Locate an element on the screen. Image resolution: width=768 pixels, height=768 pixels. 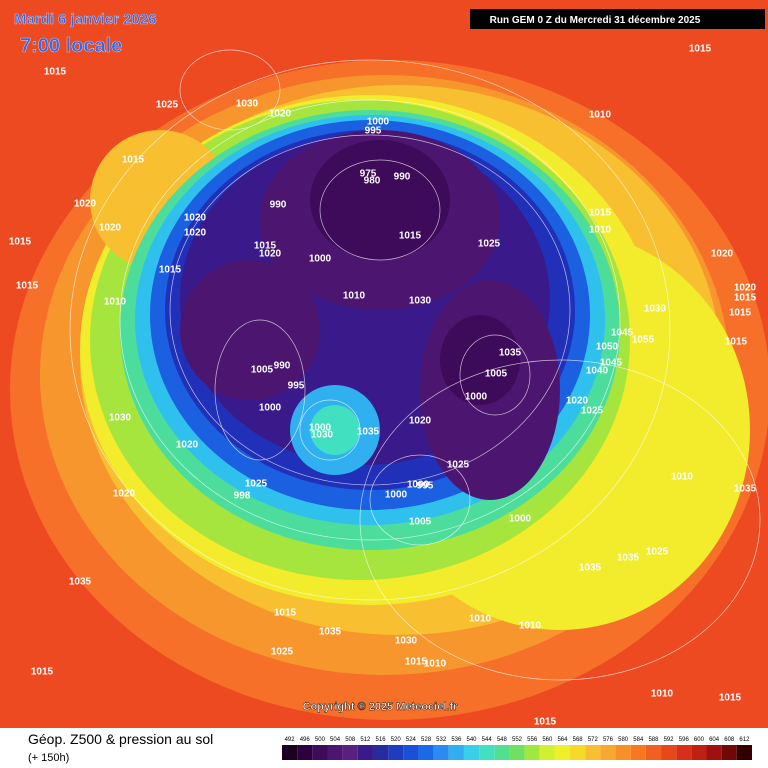
isobar-label: 1035 is located at coordinates (745, 489).